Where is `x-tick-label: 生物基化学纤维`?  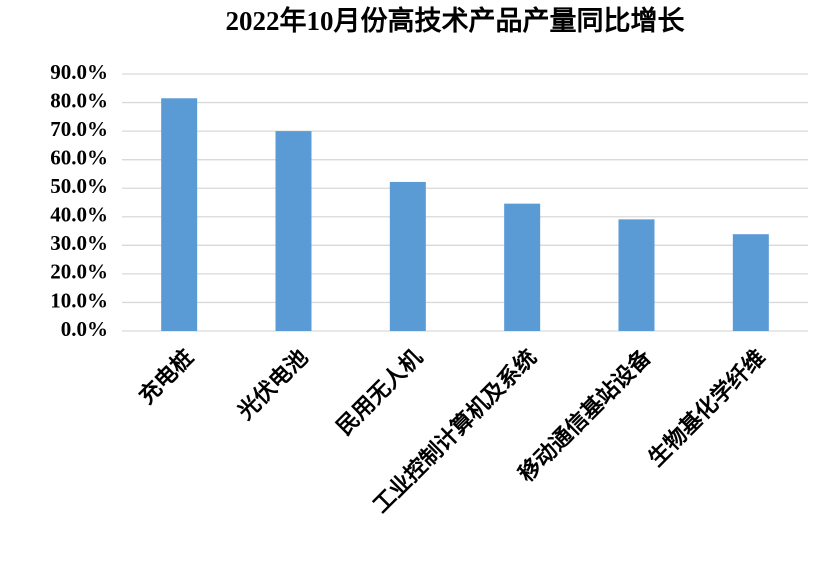 x-tick-label: 生物基化学纤维 is located at coordinates (706, 407).